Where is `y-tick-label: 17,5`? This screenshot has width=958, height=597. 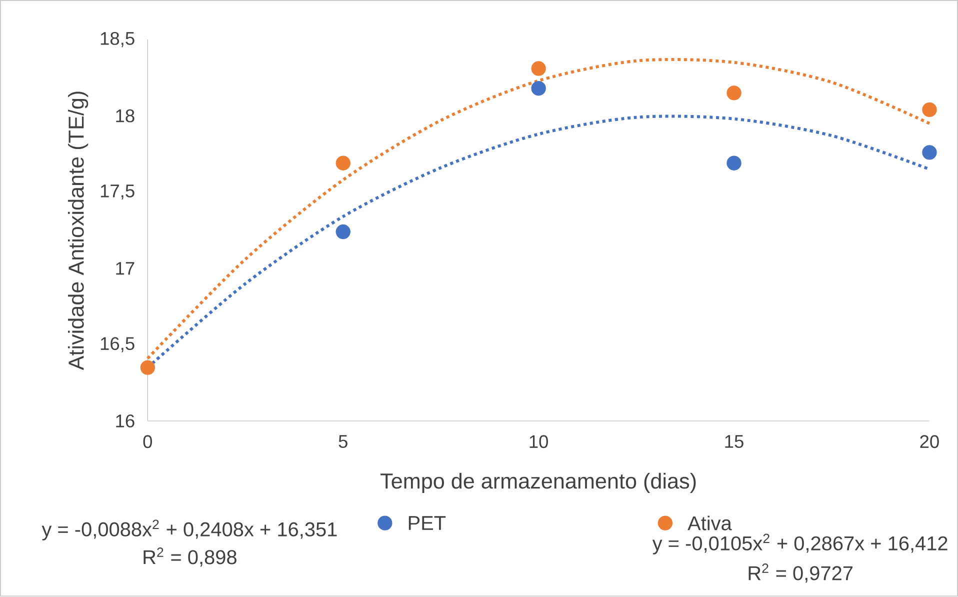
y-tick-label: 17,5 is located at coordinates (117, 192).